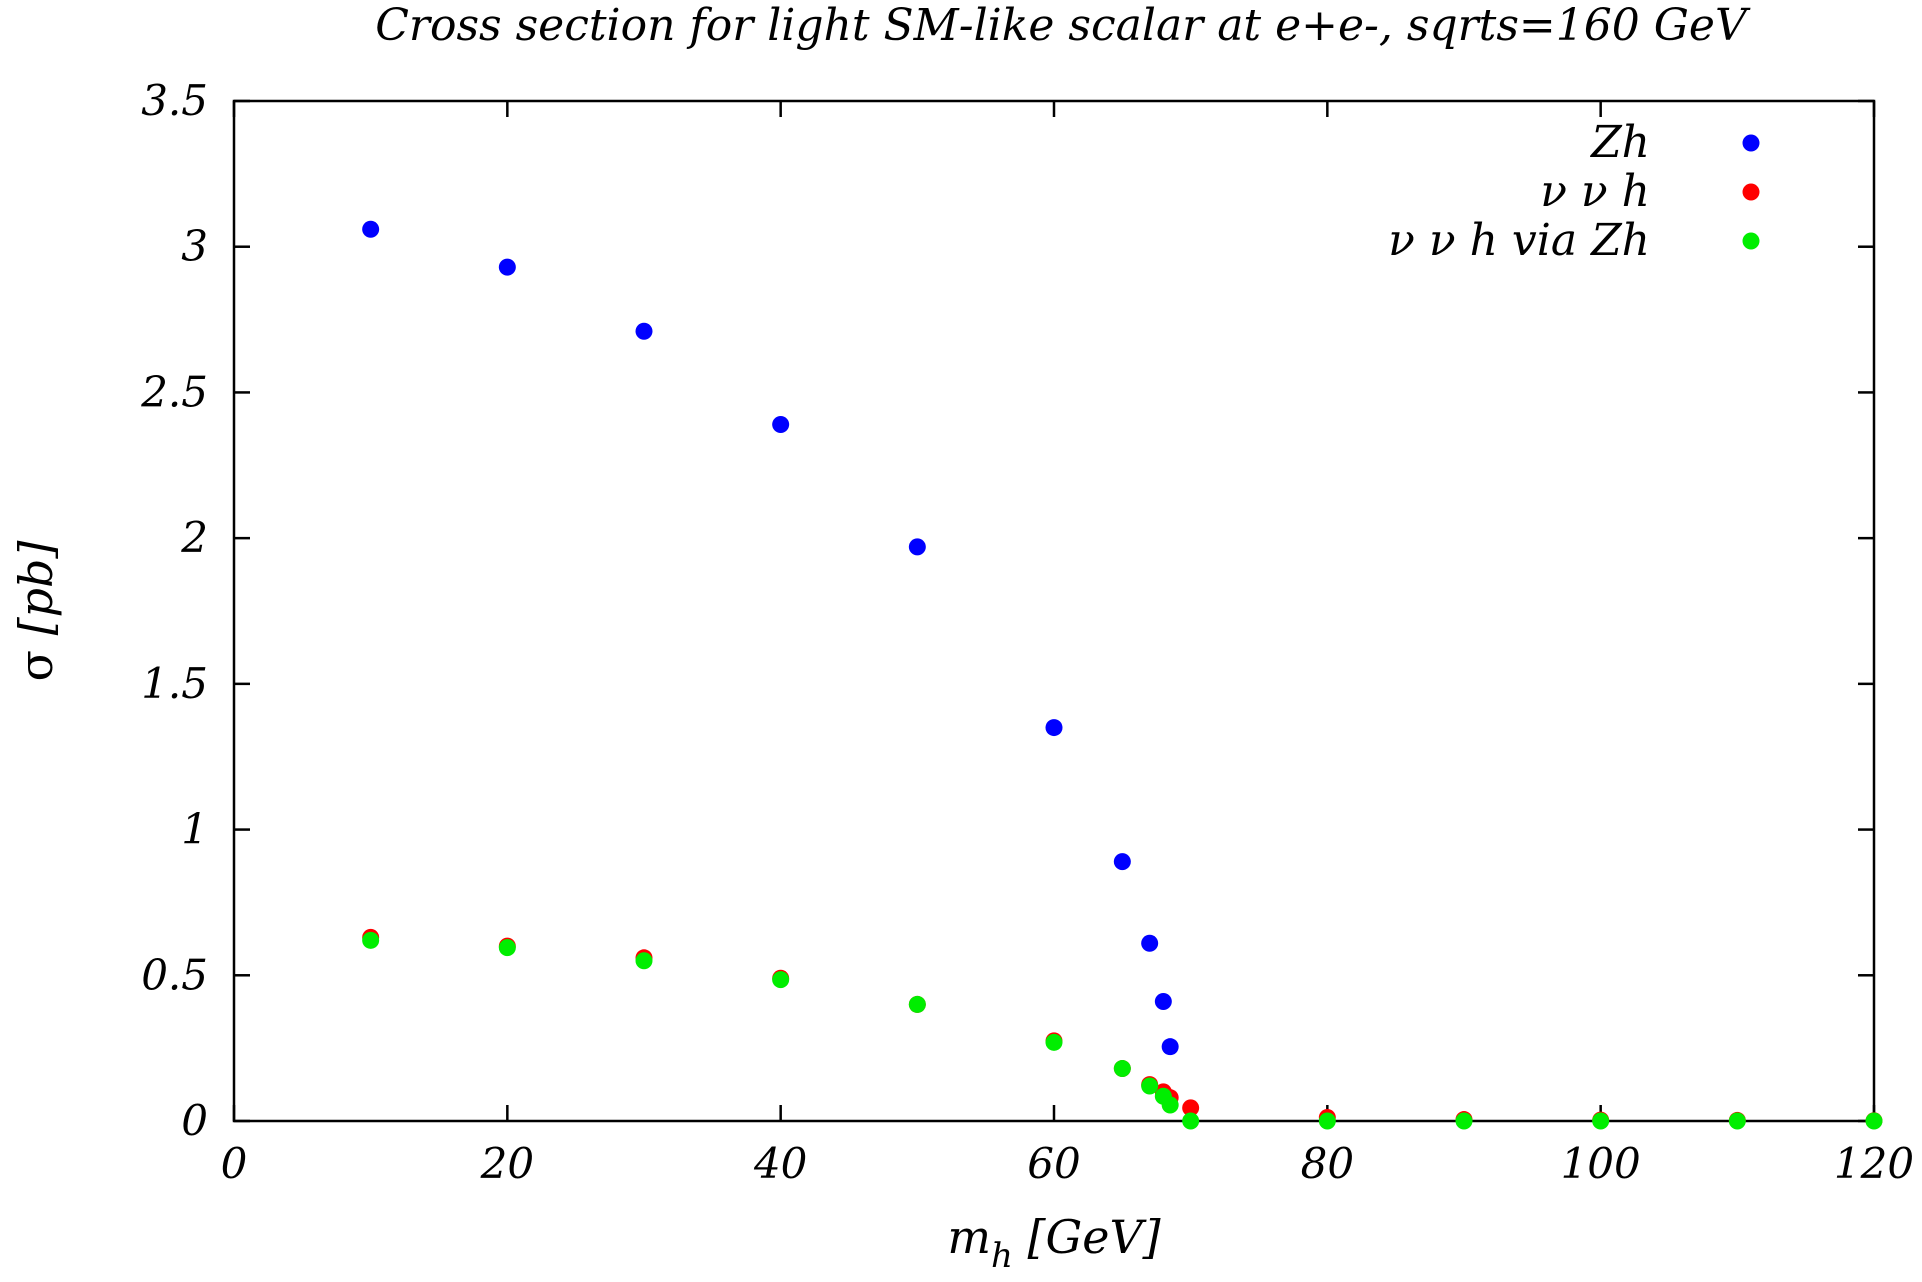  Describe the element at coordinates (1874, 1163) in the screenshot. I see `x-tick-label: 120` at that location.